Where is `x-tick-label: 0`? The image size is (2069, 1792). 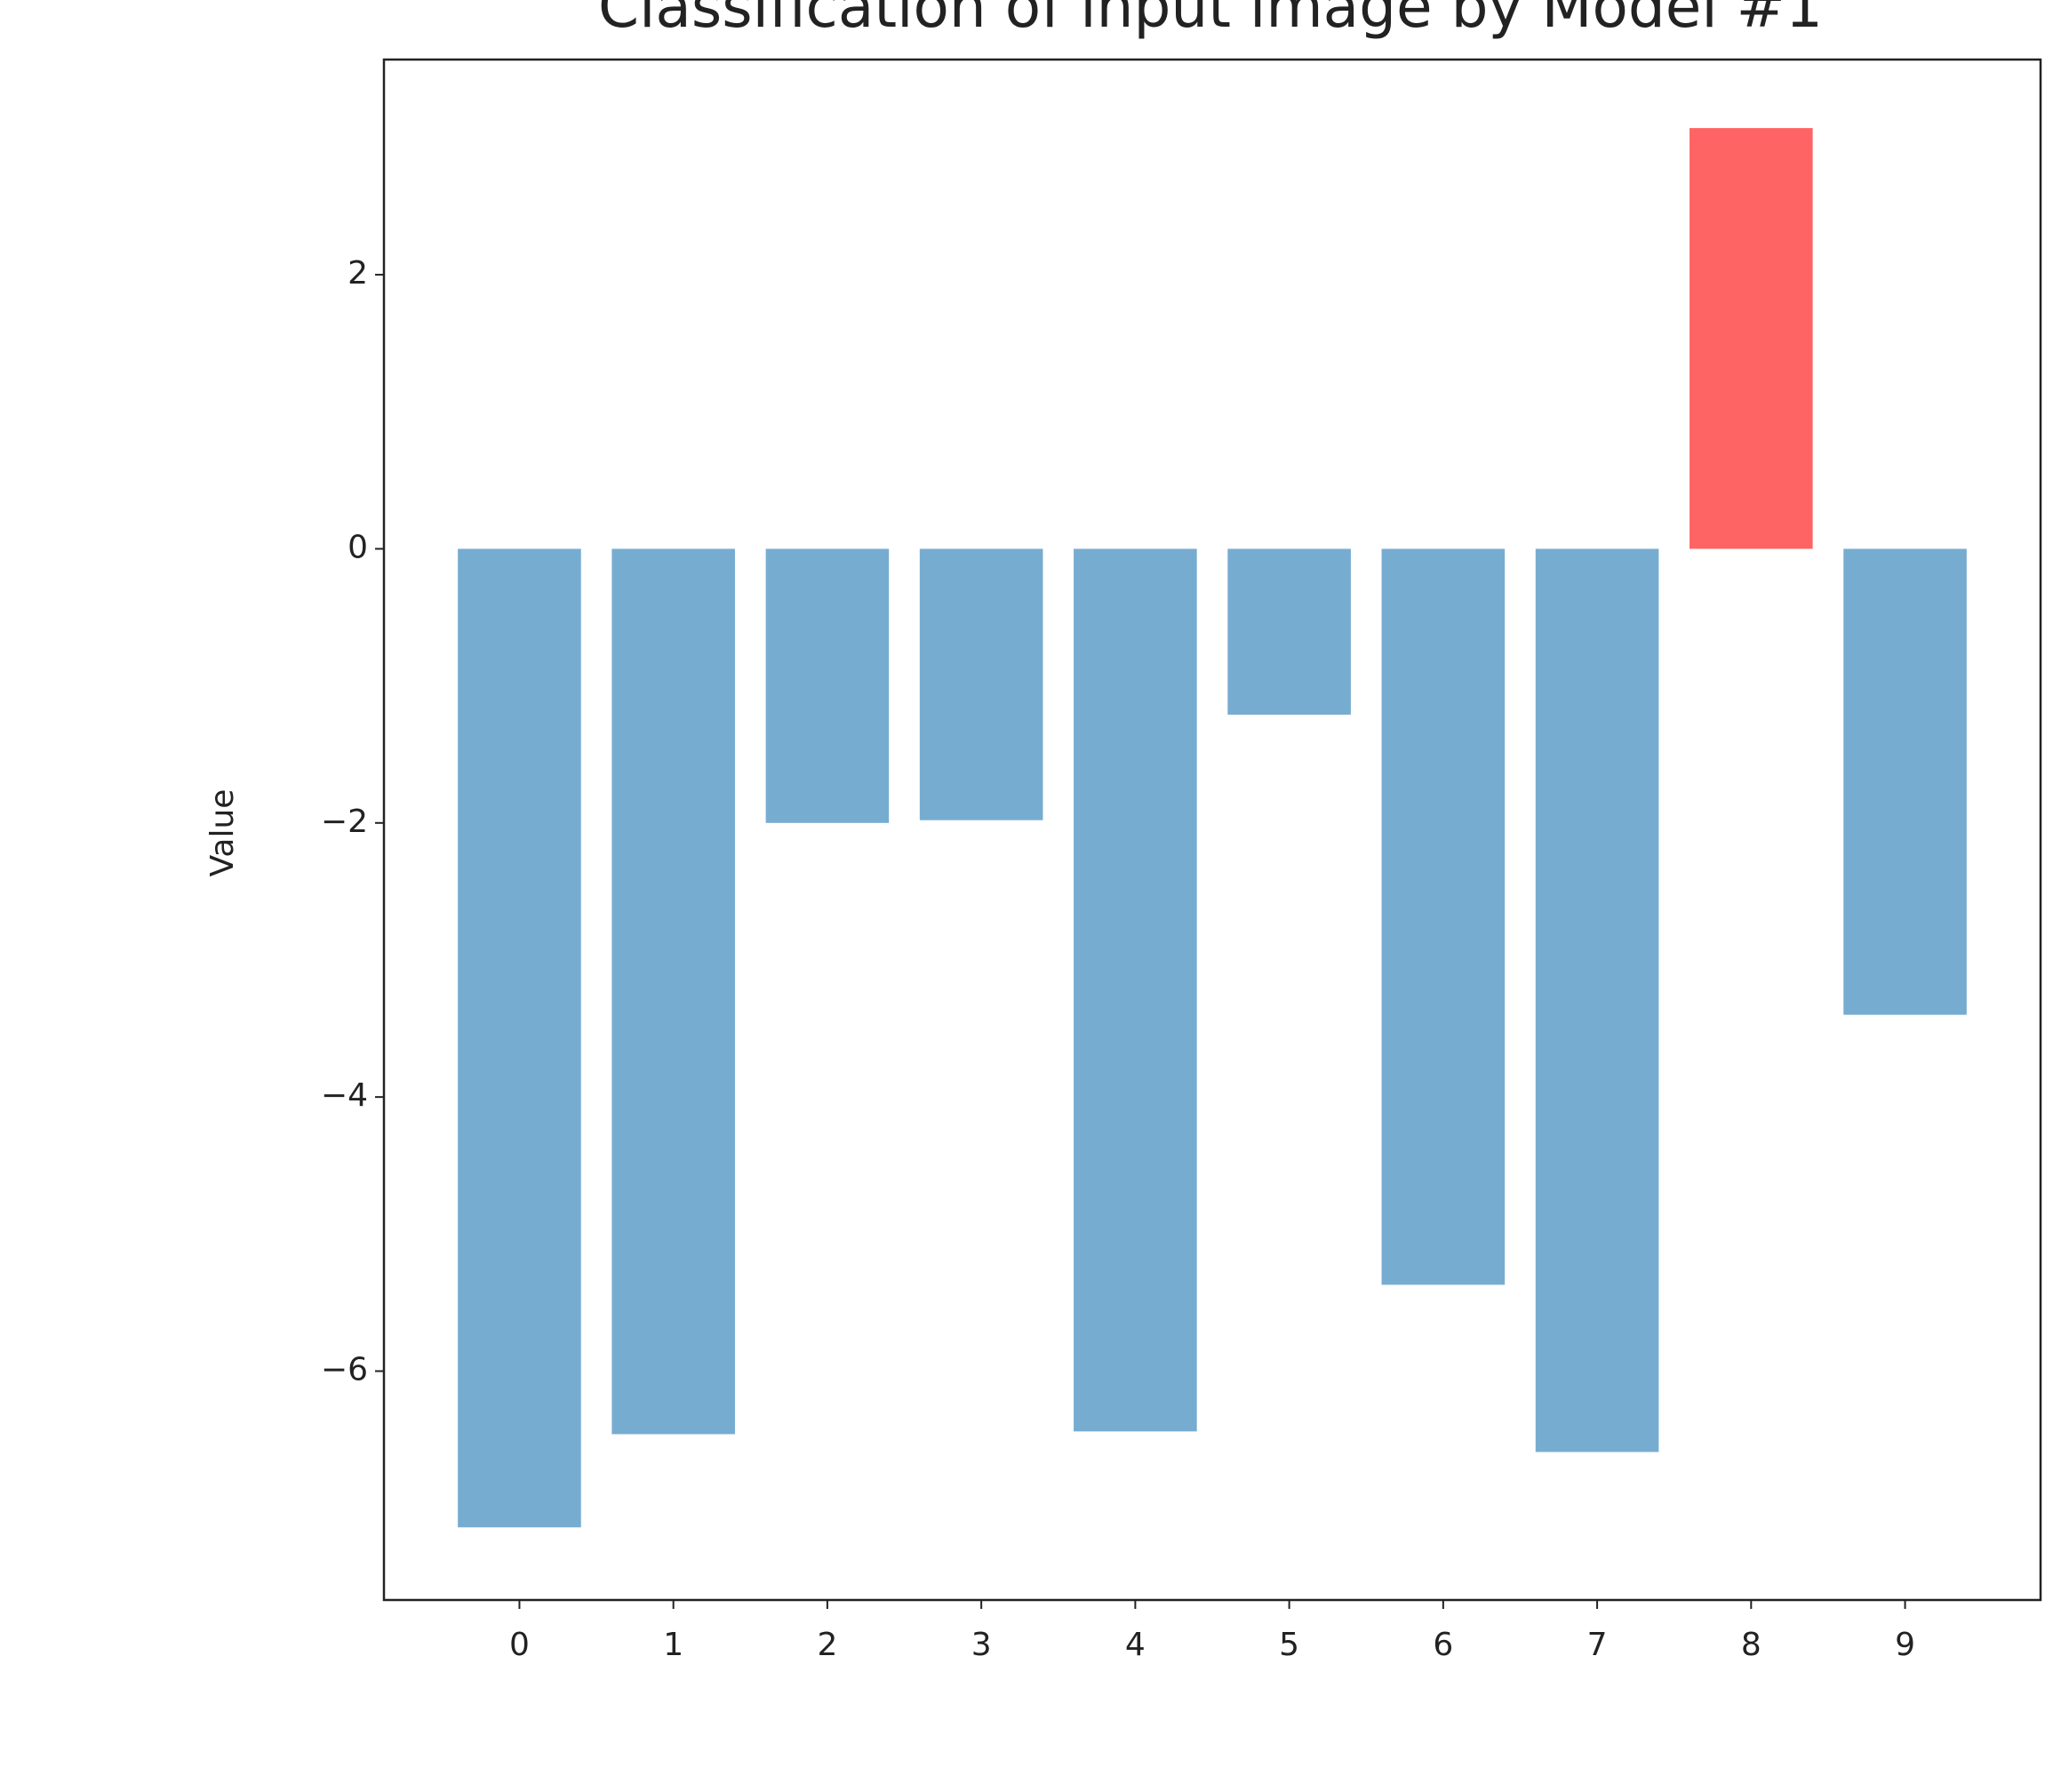 x-tick-label: 0 is located at coordinates (519, 1645).